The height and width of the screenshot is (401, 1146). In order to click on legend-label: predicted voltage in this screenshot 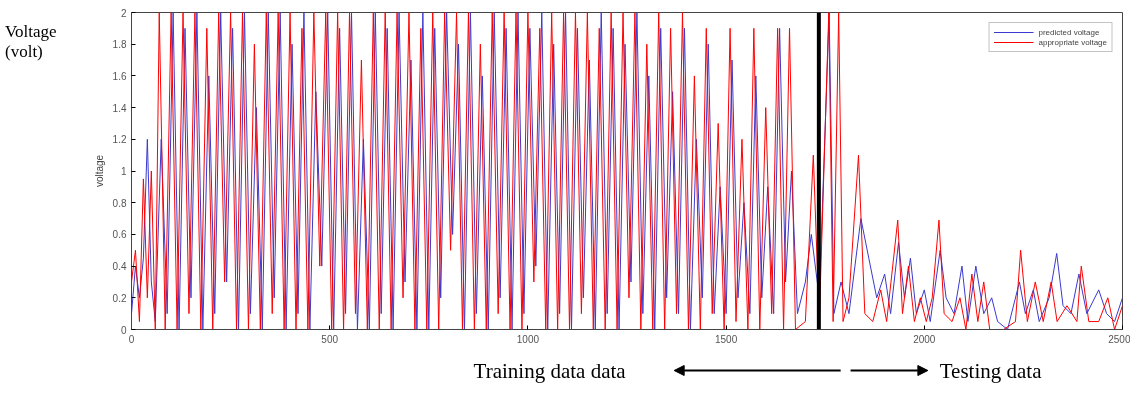, I will do `click(1069, 32)`.